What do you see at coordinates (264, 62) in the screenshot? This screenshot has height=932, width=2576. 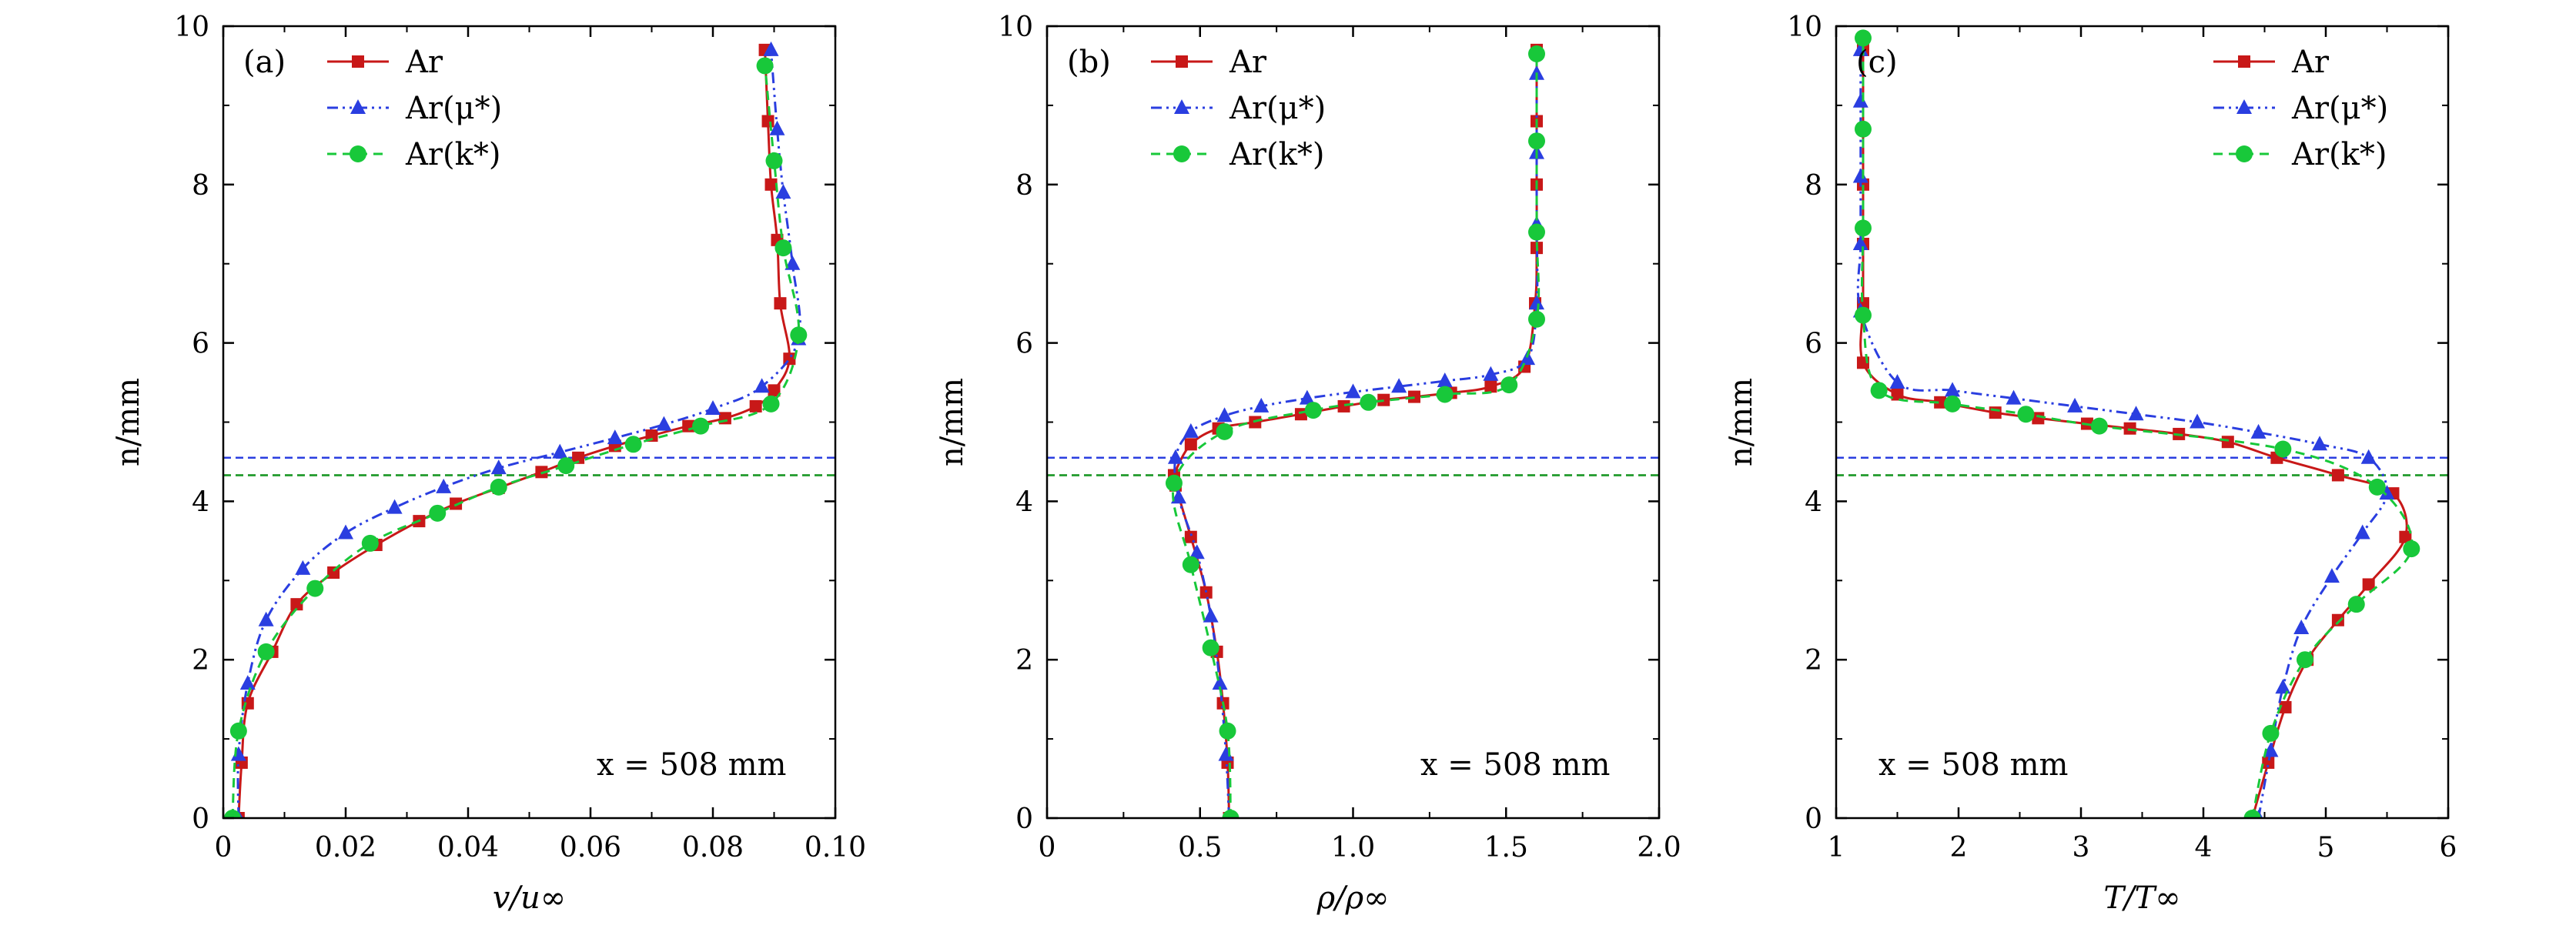 I see `panel-label: (a)` at bounding box center [264, 62].